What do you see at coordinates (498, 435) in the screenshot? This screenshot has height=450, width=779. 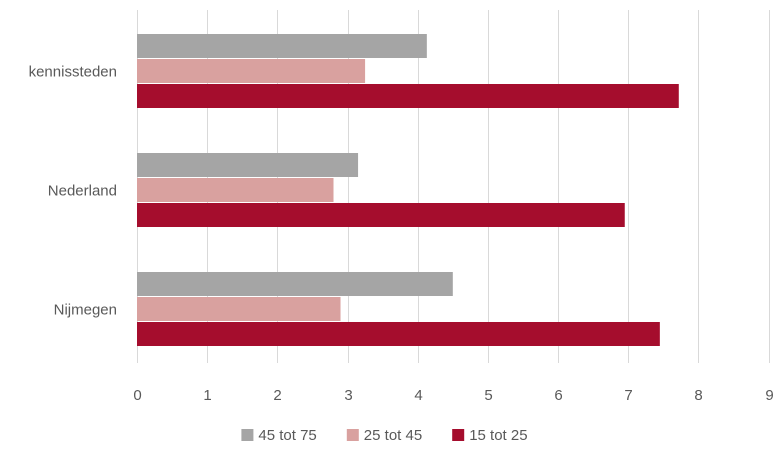 I see `legend-label: 15 tot 25` at bounding box center [498, 435].